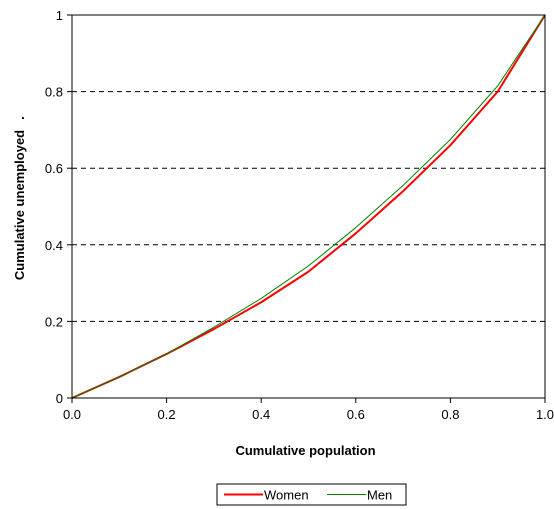  Describe the element at coordinates (286, 495) in the screenshot. I see `legend-label-women: Women` at that location.